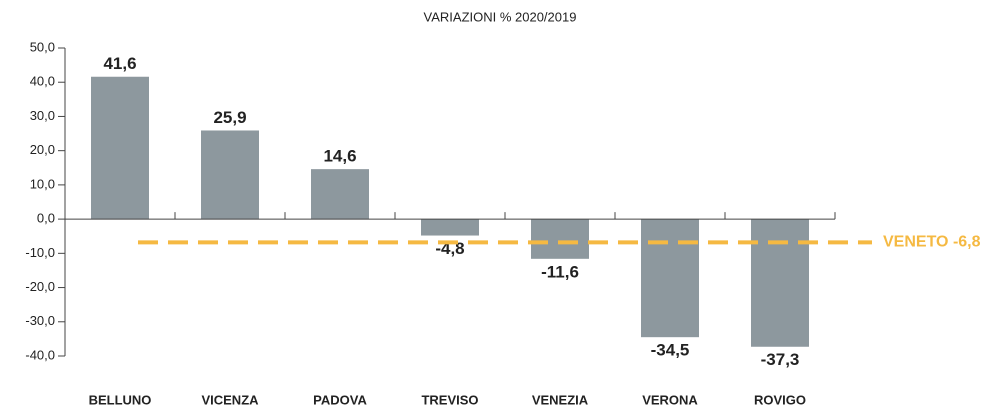 This screenshot has width=987, height=409. What do you see at coordinates (40, 252) in the screenshot?
I see `y-tick-label: -10,0` at bounding box center [40, 252].